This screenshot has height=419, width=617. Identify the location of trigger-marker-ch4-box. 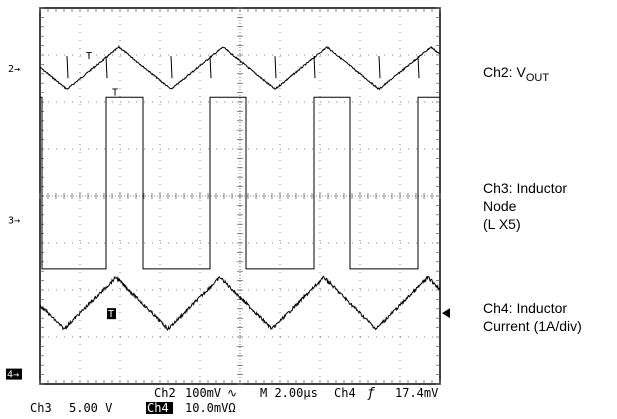
(111, 314).